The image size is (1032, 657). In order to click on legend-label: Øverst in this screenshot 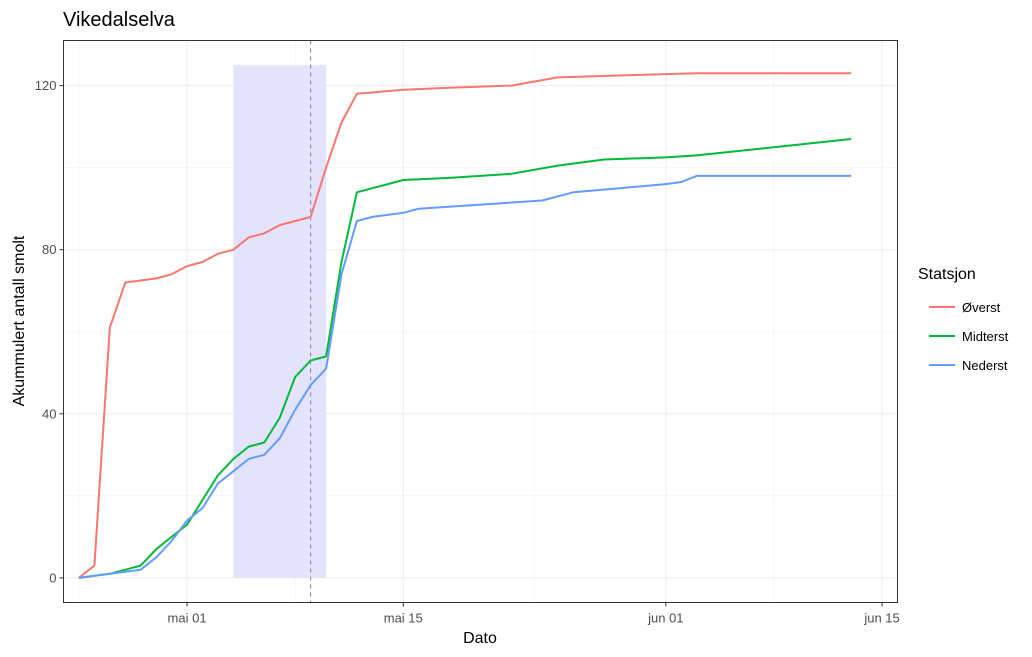, I will do `click(981, 307)`.